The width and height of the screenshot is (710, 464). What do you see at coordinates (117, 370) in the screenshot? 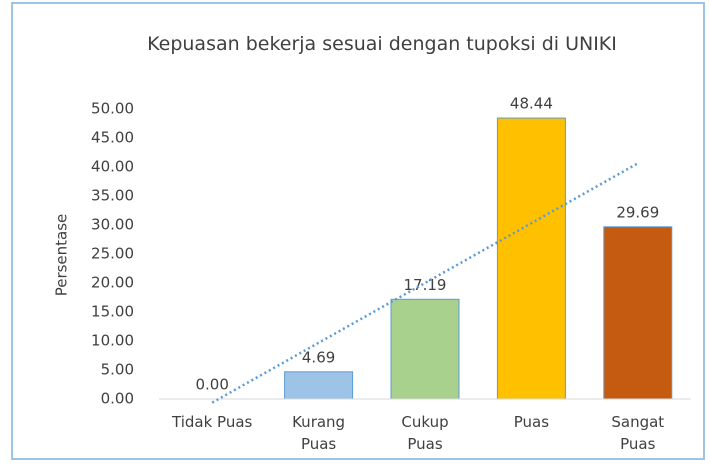
I see `y-tick-label: 5.00` at bounding box center [117, 370].